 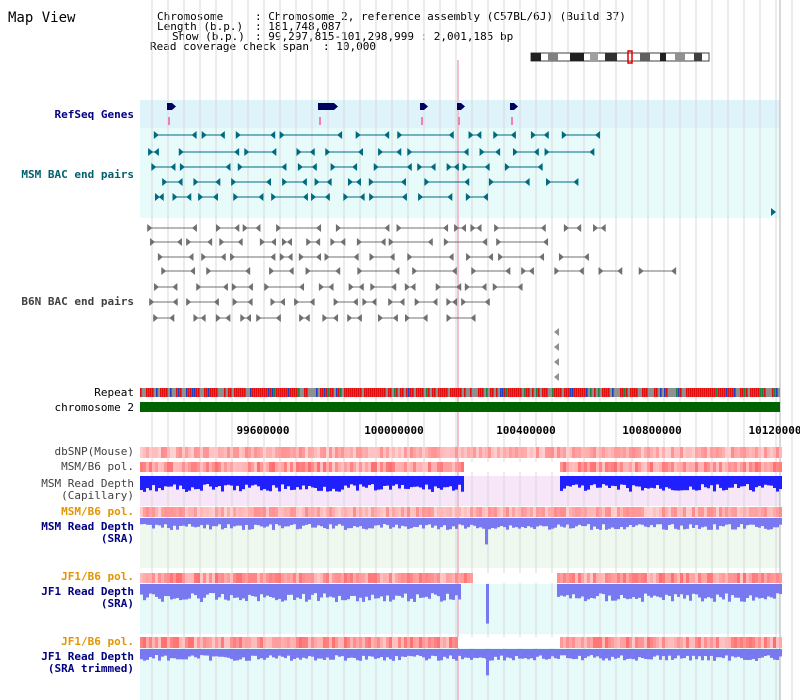 I want to click on track-label-jf1-depth-sra-1: JF1 Read Depth, so click(x=87, y=591).